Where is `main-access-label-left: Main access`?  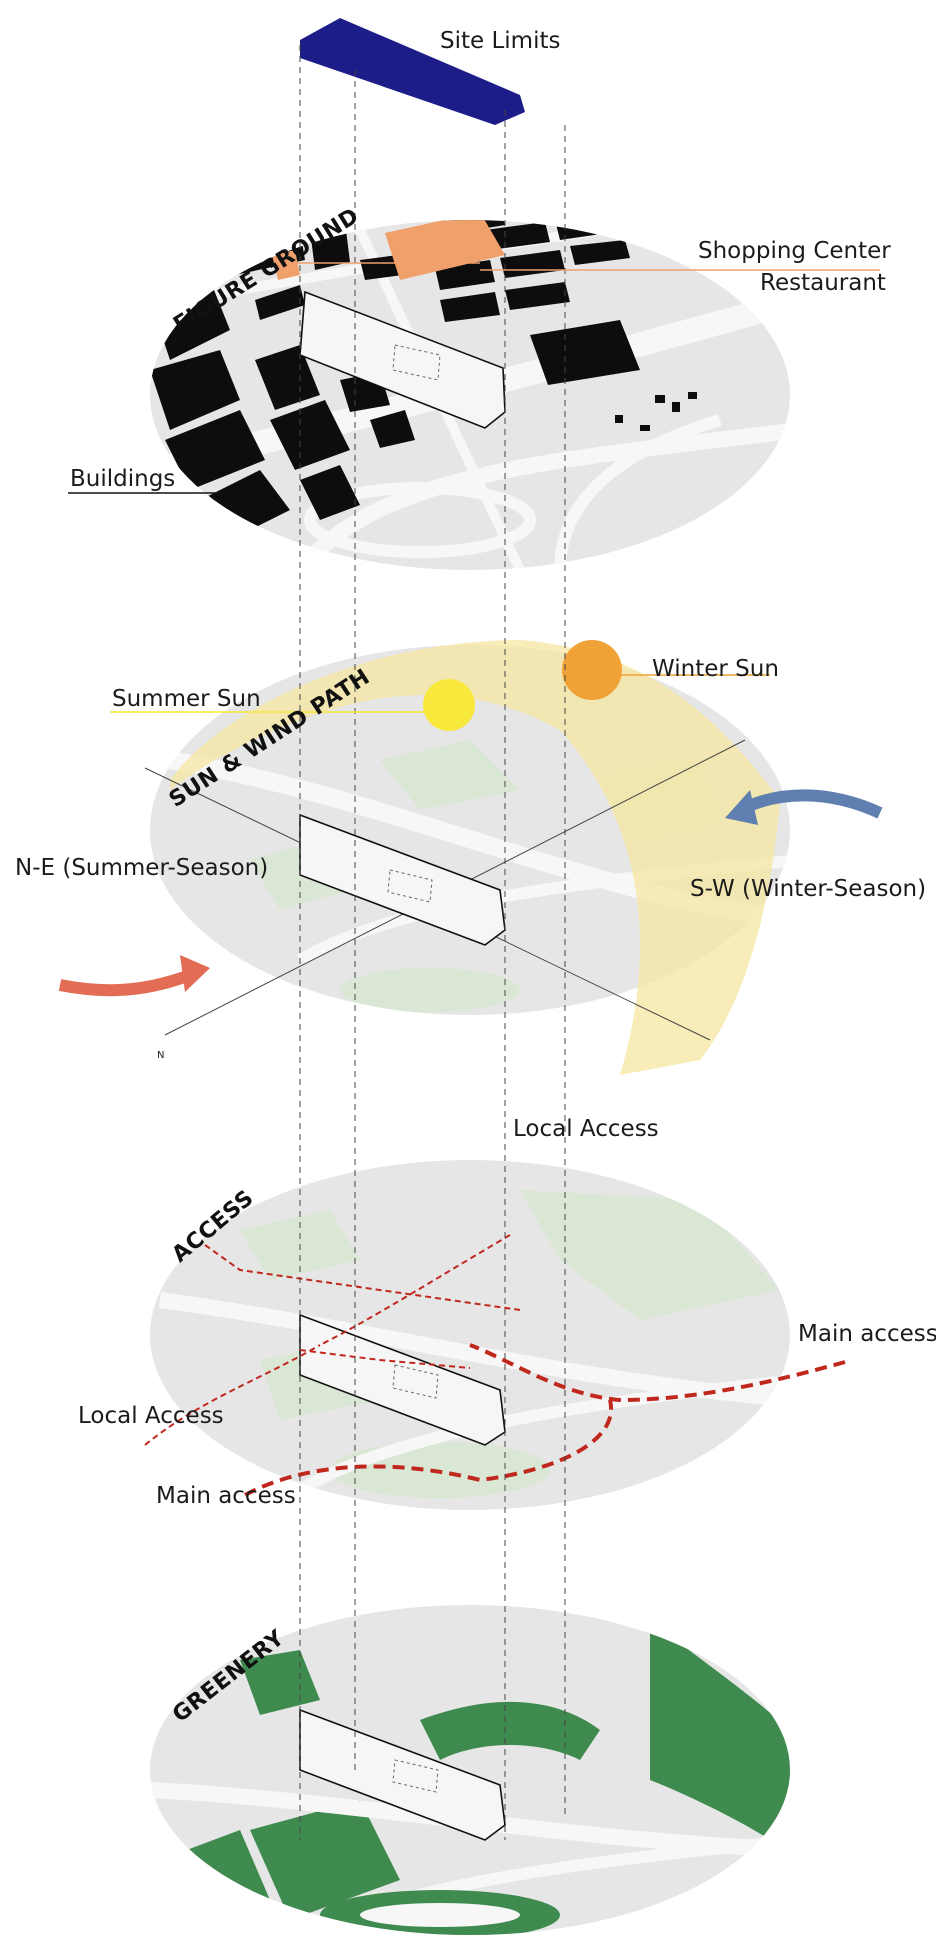
main-access-label-left: Main access is located at coordinates (226, 1496).